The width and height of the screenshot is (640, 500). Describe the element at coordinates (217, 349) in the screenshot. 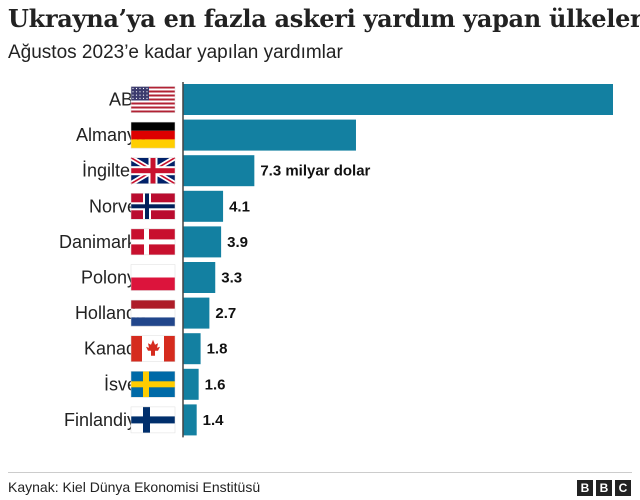

I see `value-label-8: 1.8` at that location.